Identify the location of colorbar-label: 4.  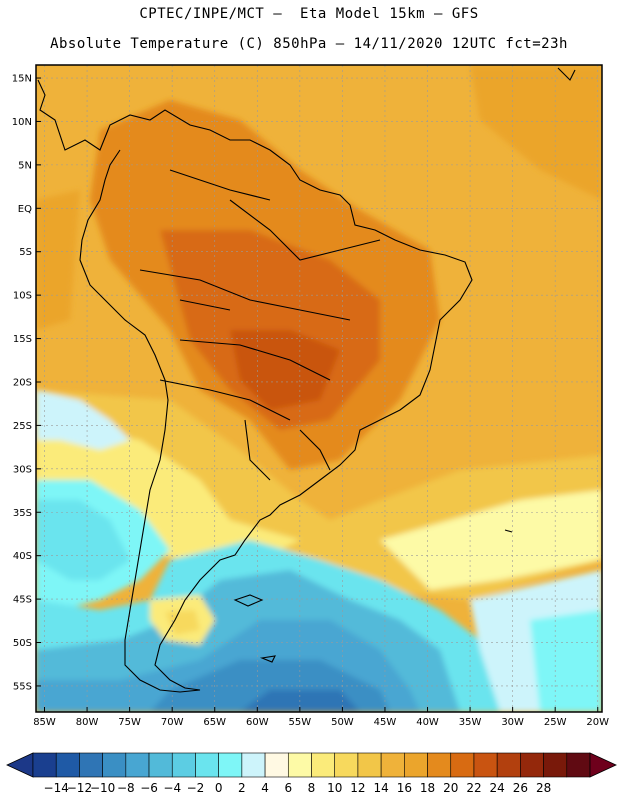
(265, 788).